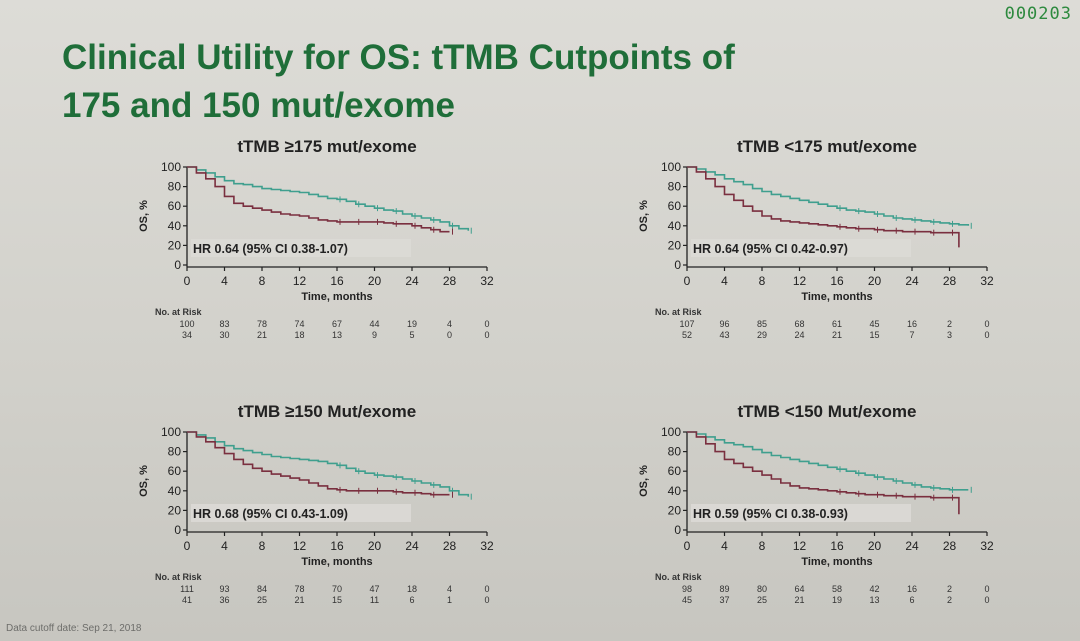 This screenshot has width=1080, height=641. What do you see at coordinates (374, 335) in the screenshot?
I see `risk-count: 9` at bounding box center [374, 335].